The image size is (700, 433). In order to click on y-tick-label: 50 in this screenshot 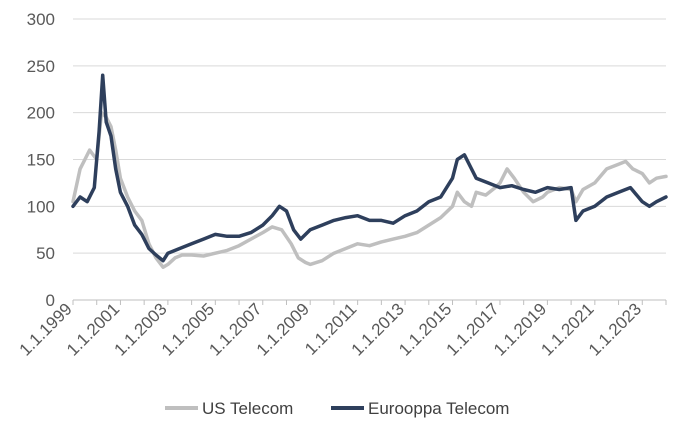, I will do `click(45, 253)`.